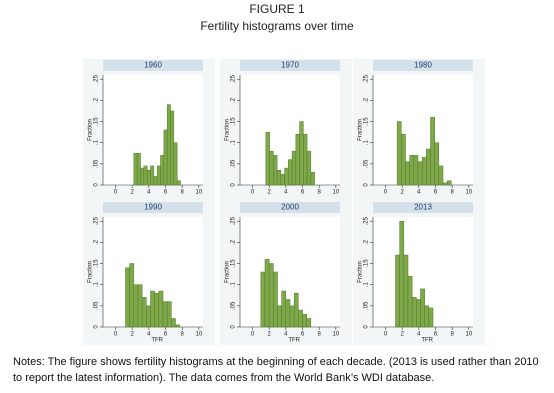 The image size is (554, 393). Describe the element at coordinates (277, 9) in the screenshot. I see `figure-title: FIGURE 1` at that location.